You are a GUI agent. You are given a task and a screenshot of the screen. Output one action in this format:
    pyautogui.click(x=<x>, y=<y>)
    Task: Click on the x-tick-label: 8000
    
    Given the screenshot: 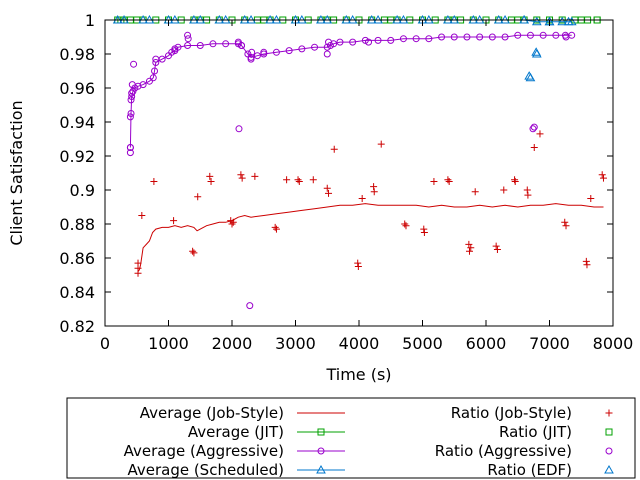 What is the action you would take?
    pyautogui.click(x=613, y=343)
    